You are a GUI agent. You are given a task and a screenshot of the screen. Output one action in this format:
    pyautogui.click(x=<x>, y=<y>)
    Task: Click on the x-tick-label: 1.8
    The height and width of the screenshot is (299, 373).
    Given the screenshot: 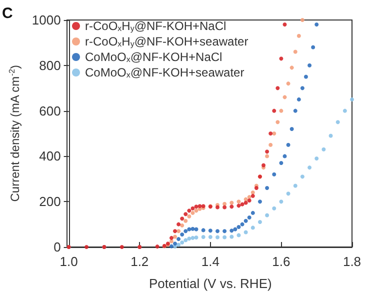 What is the action you would take?
    pyautogui.click(x=352, y=261)
    